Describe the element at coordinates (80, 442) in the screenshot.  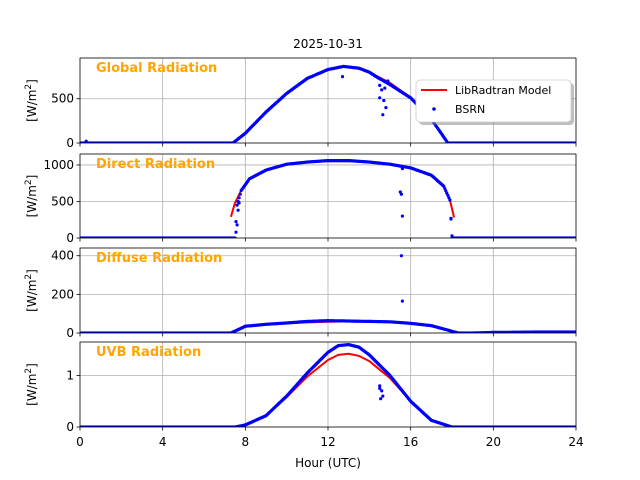
I see `xtick-label: 0` at that location.